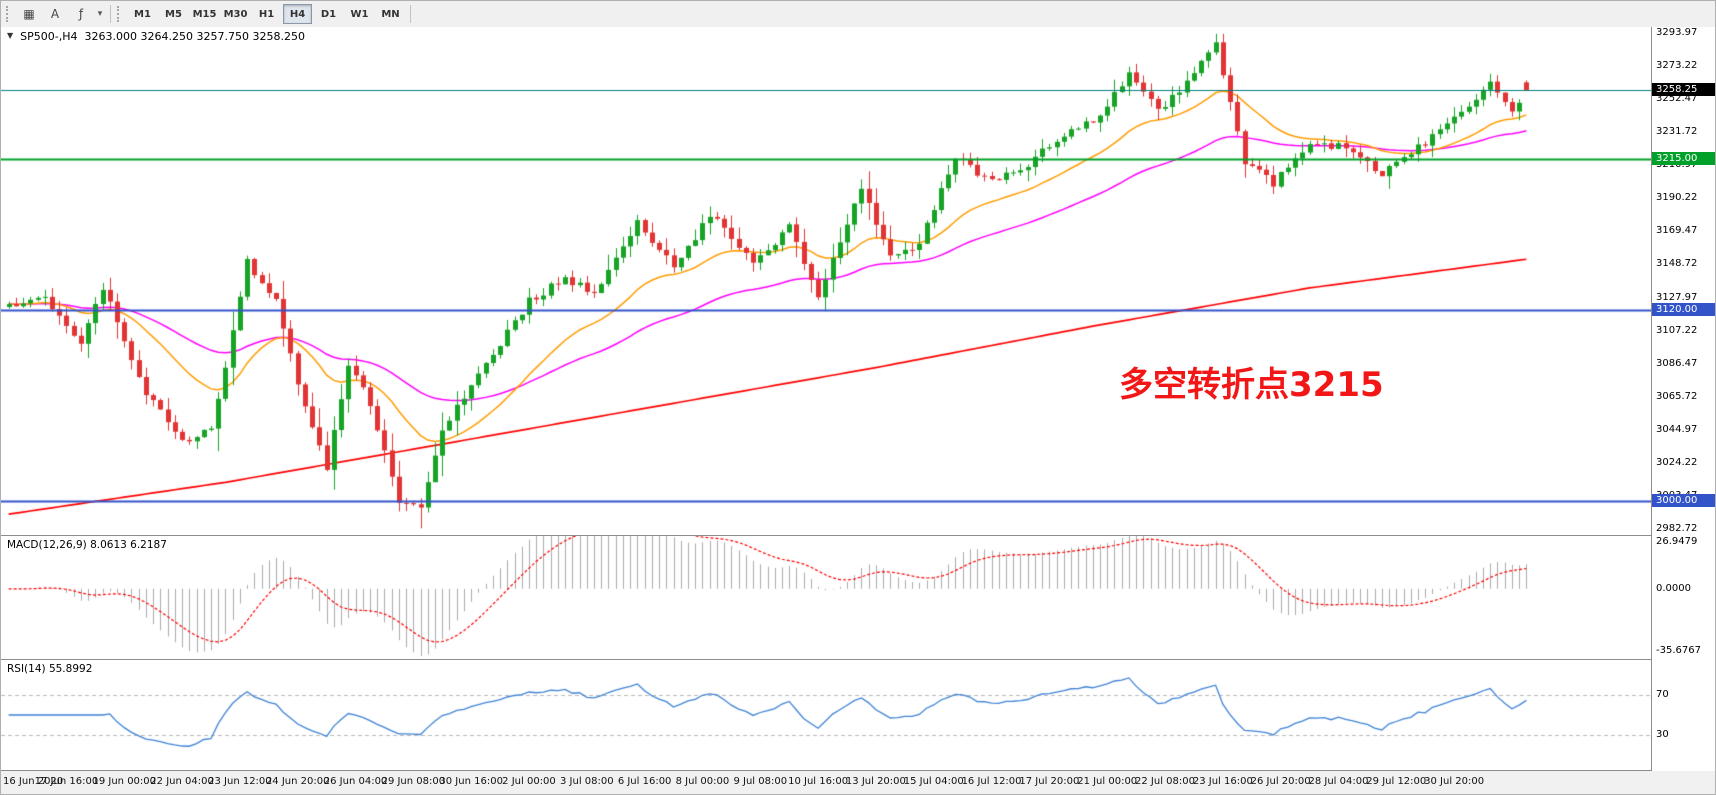 The height and width of the screenshot is (795, 1716). Describe the element at coordinates (529, 781) in the screenshot. I see `time-axis-label: 2 Jul 00:00` at that location.